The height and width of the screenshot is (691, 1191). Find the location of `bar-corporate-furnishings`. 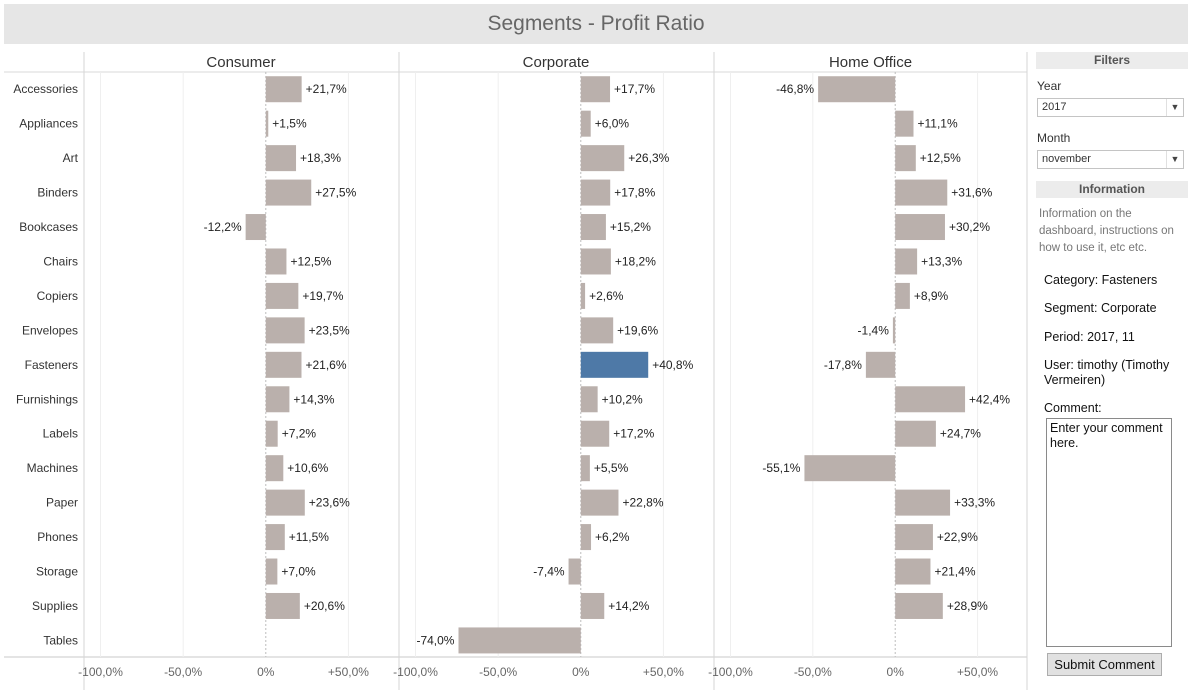

bar-corporate-furnishings is located at coordinates (589, 399).